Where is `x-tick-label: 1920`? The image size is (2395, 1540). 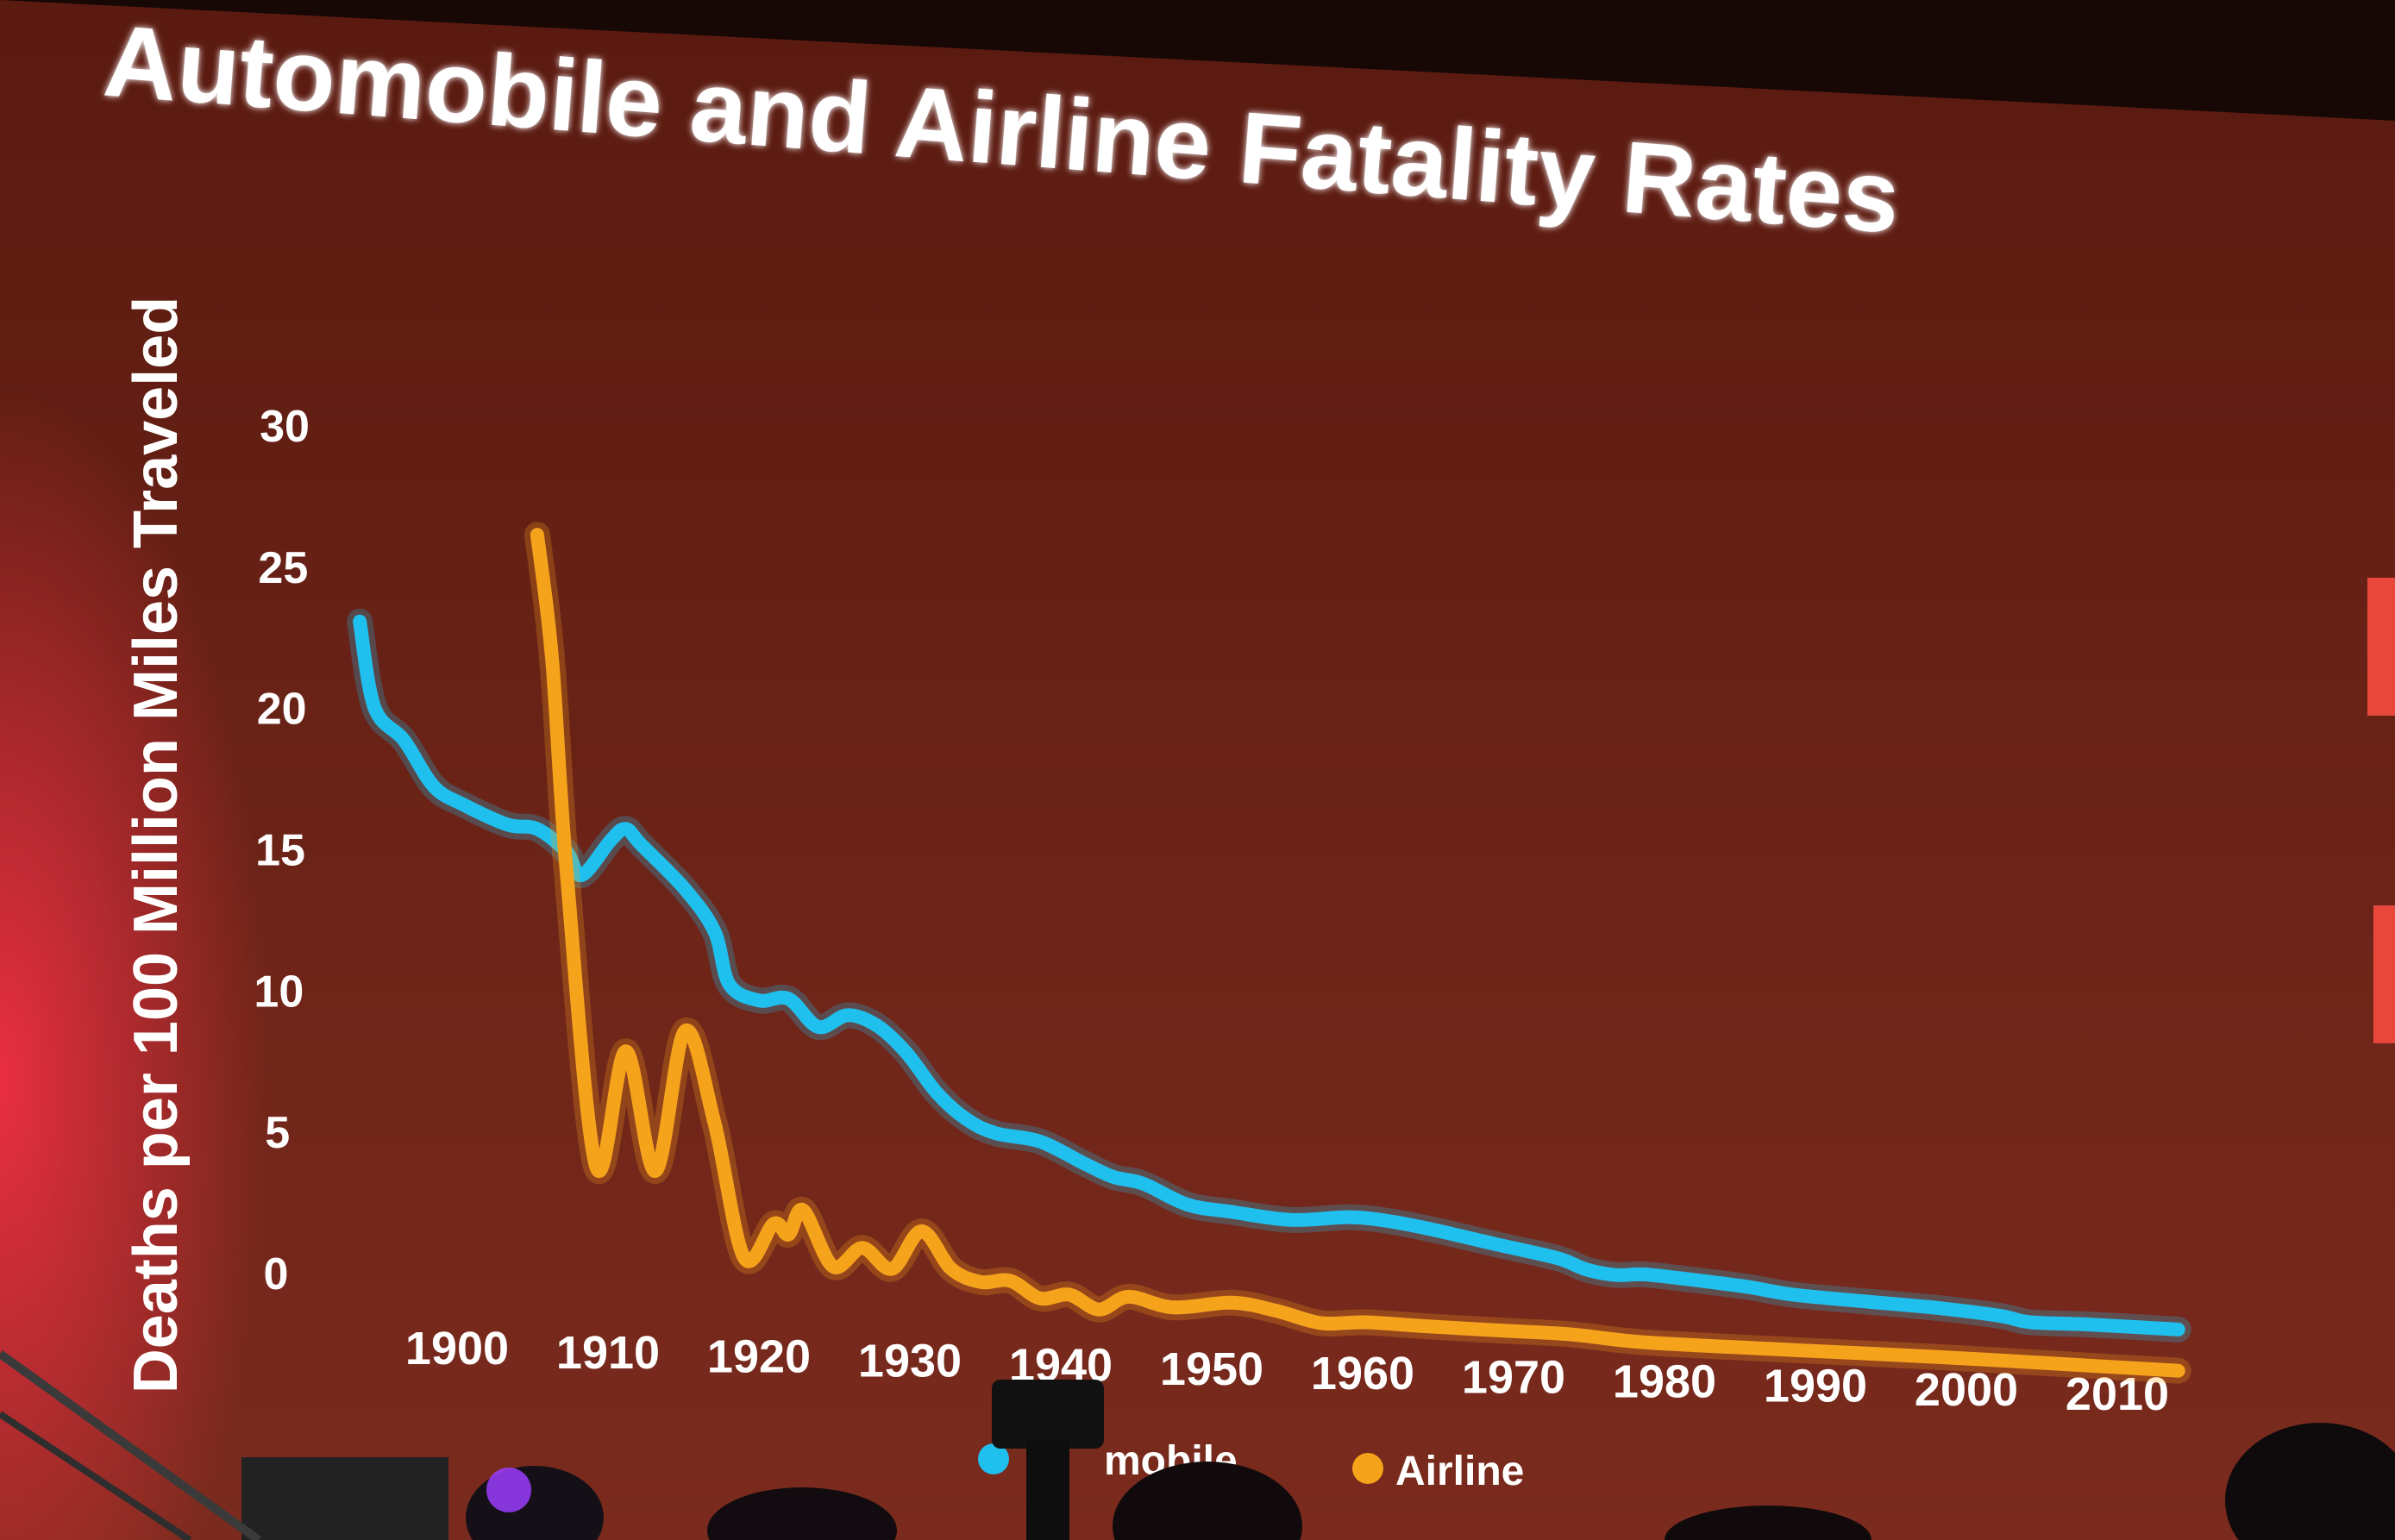
x-tick-label: 1920 is located at coordinates (759, 1357).